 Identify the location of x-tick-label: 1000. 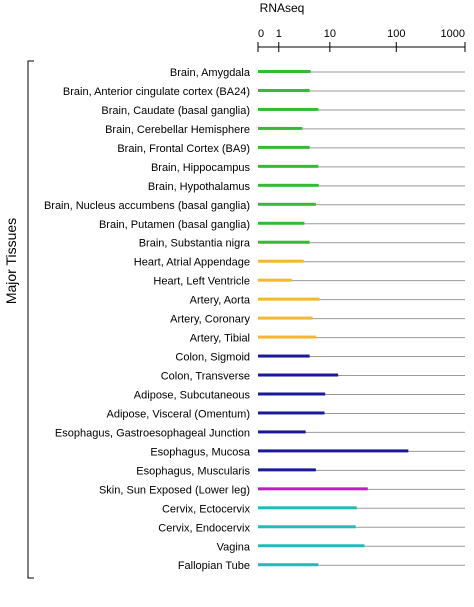
(453, 34).